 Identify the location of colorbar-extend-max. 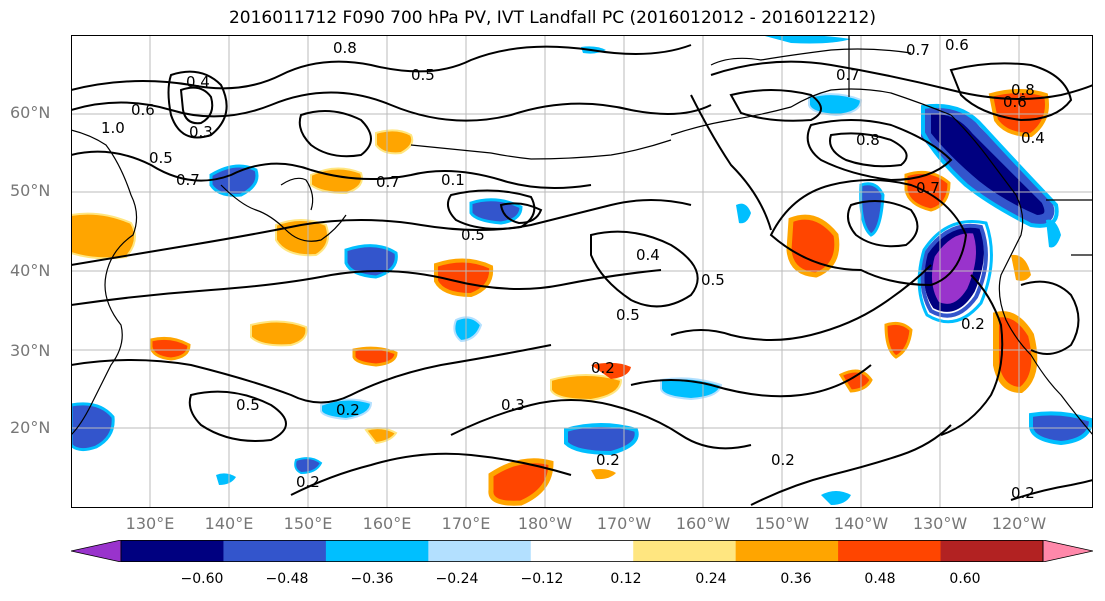
(1067, 551).